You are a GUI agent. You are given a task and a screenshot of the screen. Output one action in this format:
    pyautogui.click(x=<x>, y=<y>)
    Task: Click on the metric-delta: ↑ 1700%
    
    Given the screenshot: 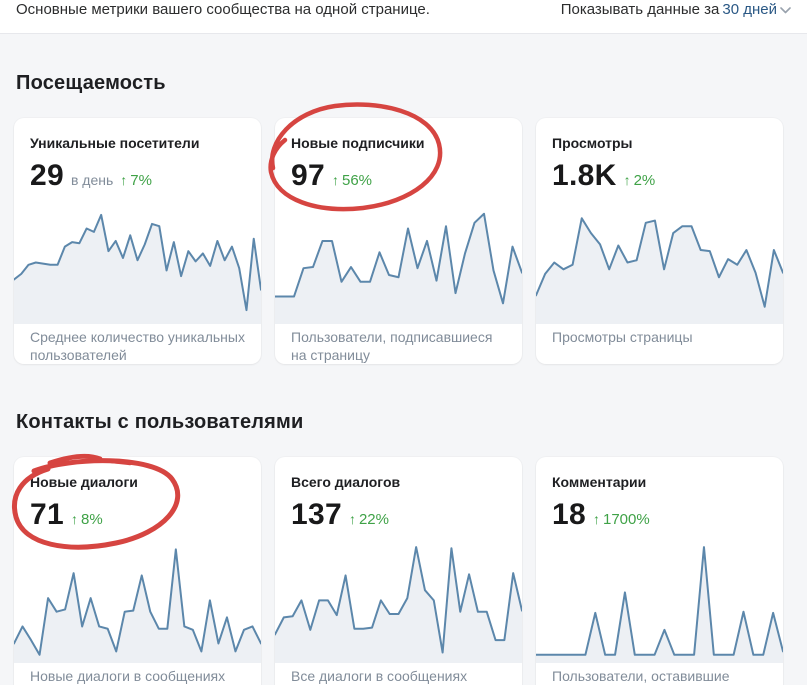 What is the action you would take?
    pyautogui.click(x=621, y=519)
    